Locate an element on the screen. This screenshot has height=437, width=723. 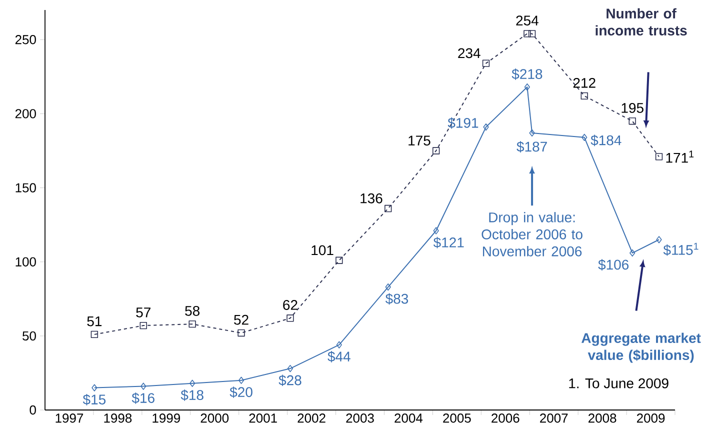
data-label: 171$^{1}$ is located at coordinates (680, 156).